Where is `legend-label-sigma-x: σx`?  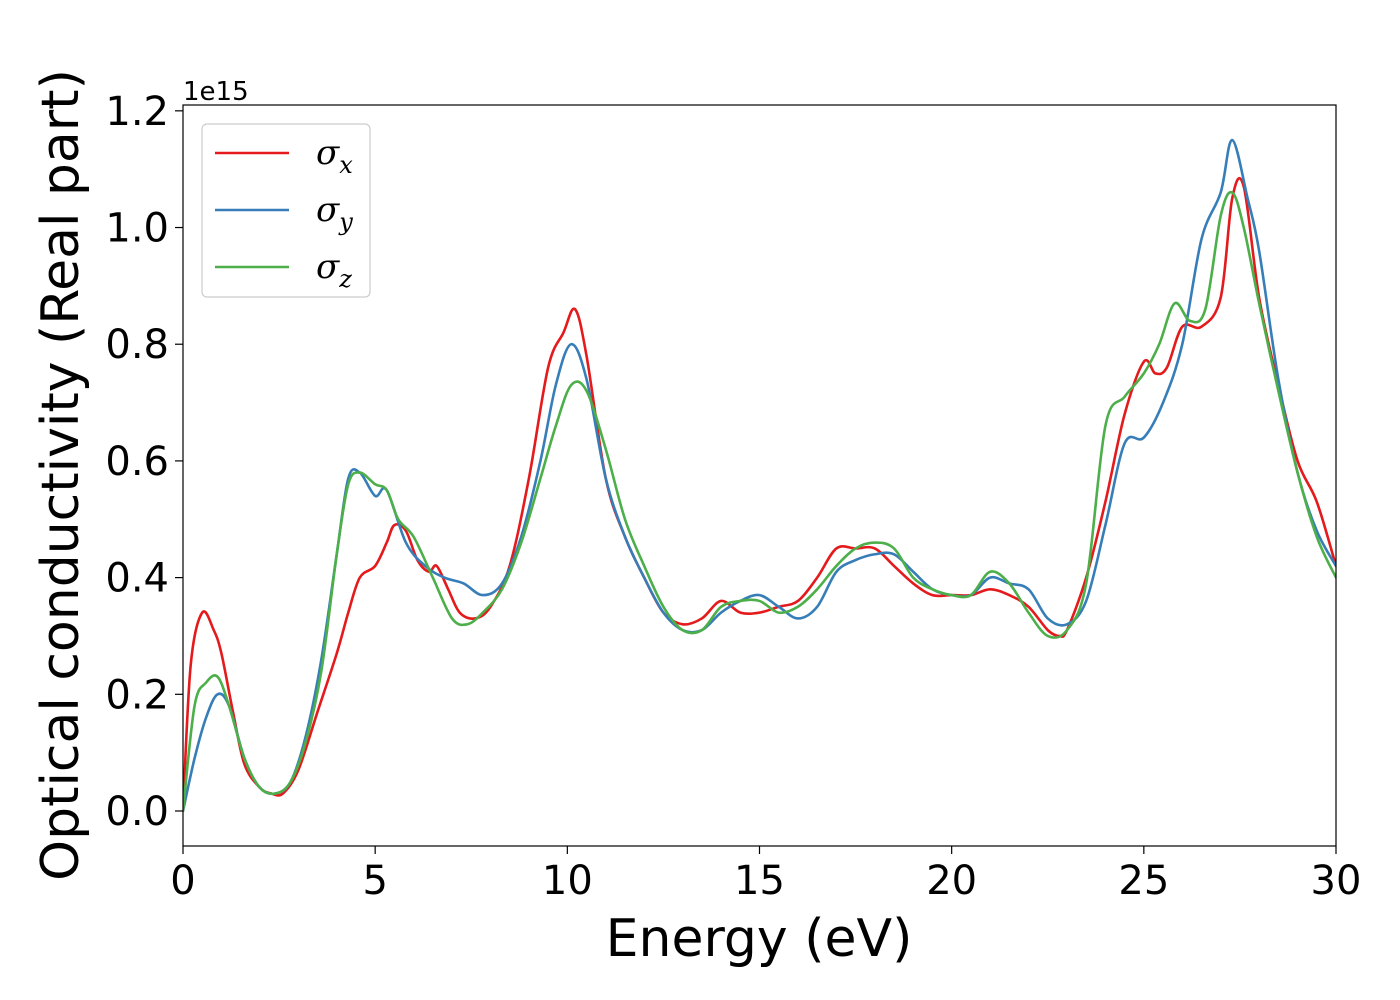 legend-label-sigma-x: σx is located at coordinates (334, 156).